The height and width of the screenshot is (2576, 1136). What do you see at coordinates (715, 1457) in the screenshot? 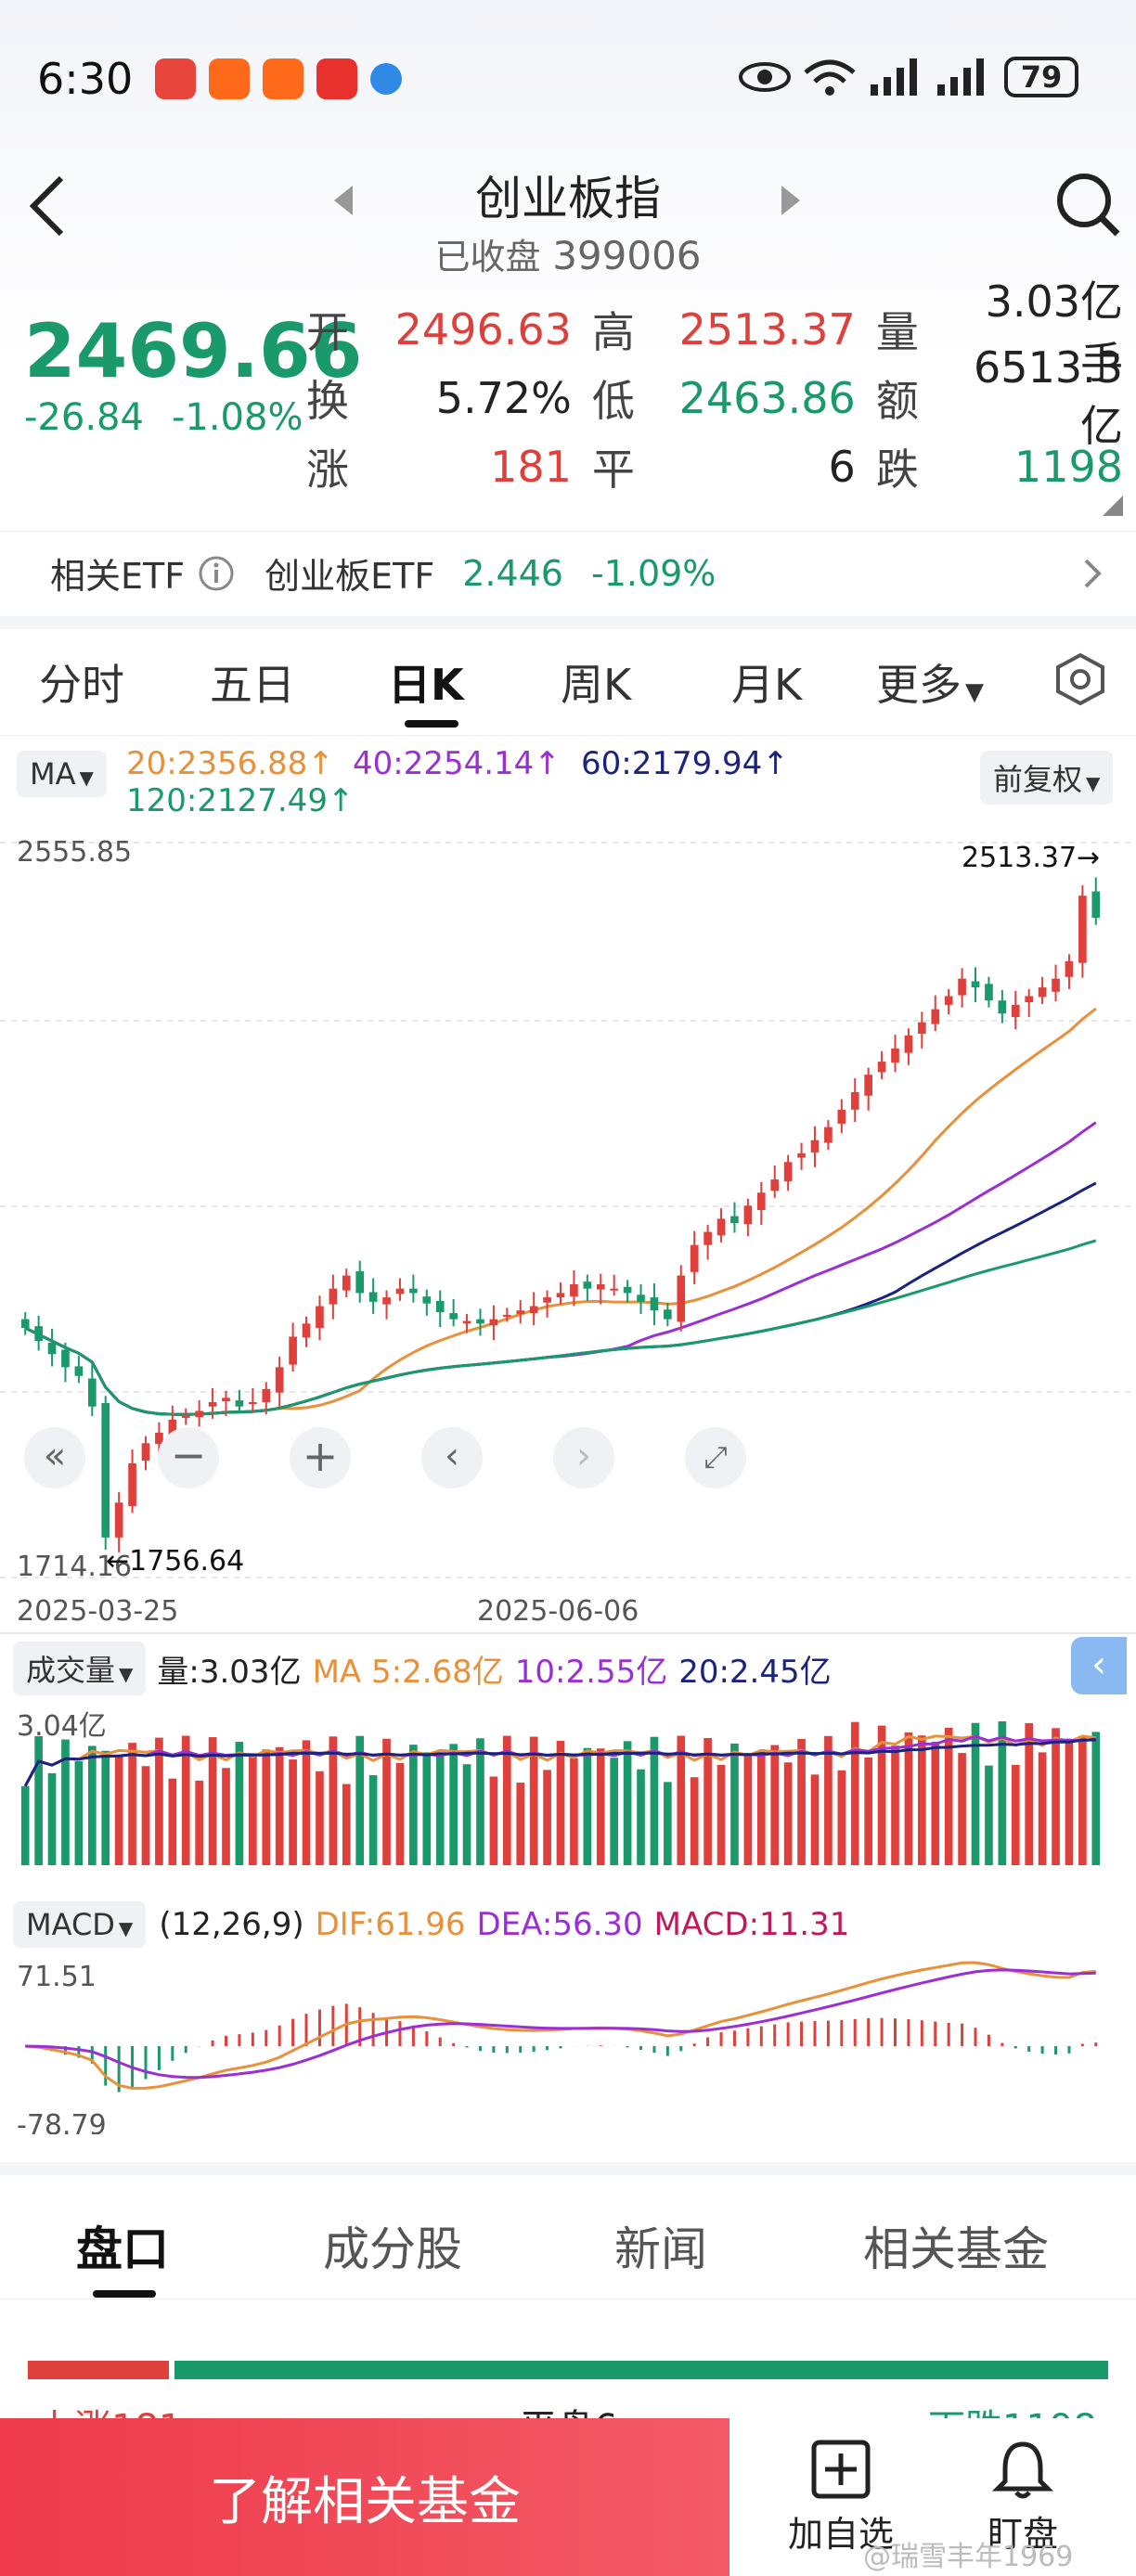
I see `fullscreen-icon: ⤢` at bounding box center [715, 1457].